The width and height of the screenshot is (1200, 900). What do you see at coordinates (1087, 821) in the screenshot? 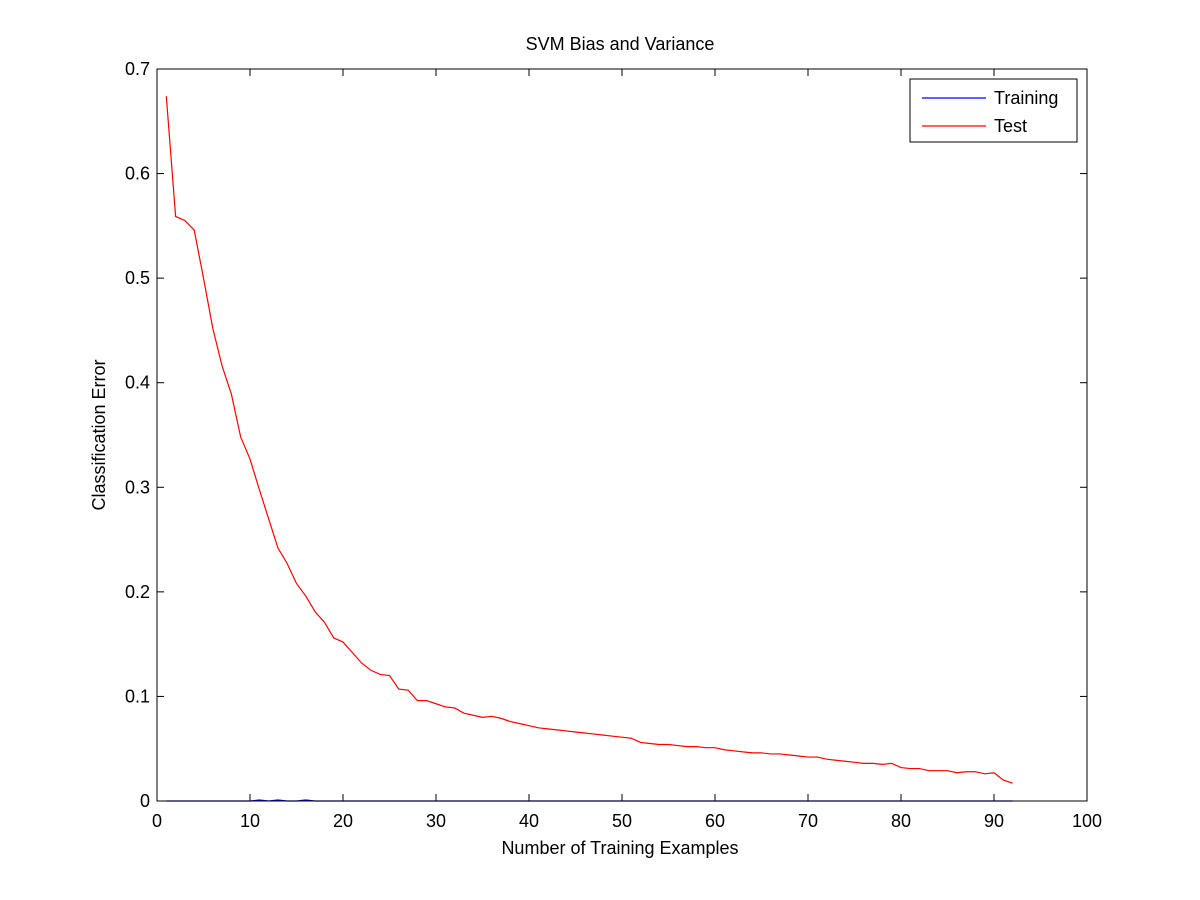
I see `x-tick-label: 100` at bounding box center [1087, 821].